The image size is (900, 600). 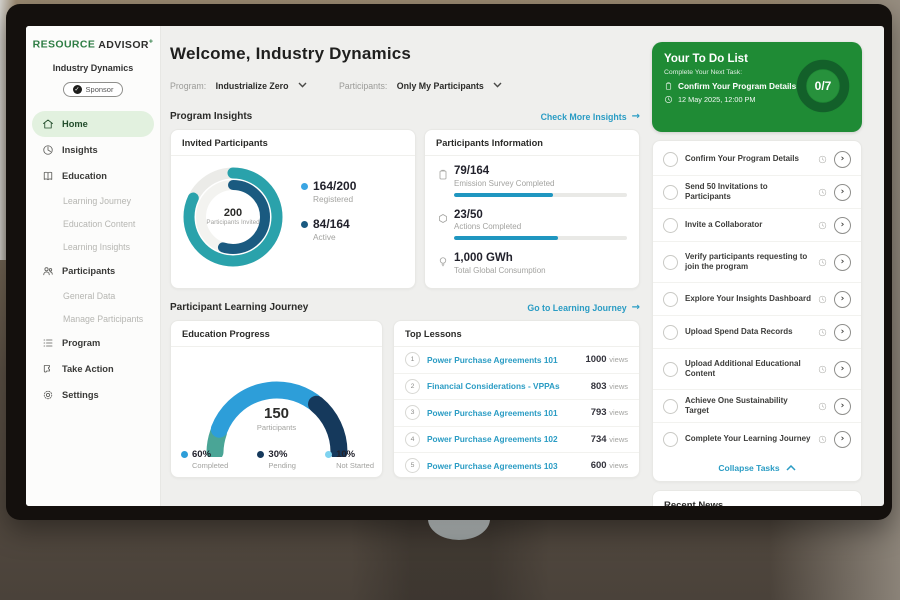 I want to click on lesson-link: Power Purchase Agreements 102, so click(x=492, y=439).